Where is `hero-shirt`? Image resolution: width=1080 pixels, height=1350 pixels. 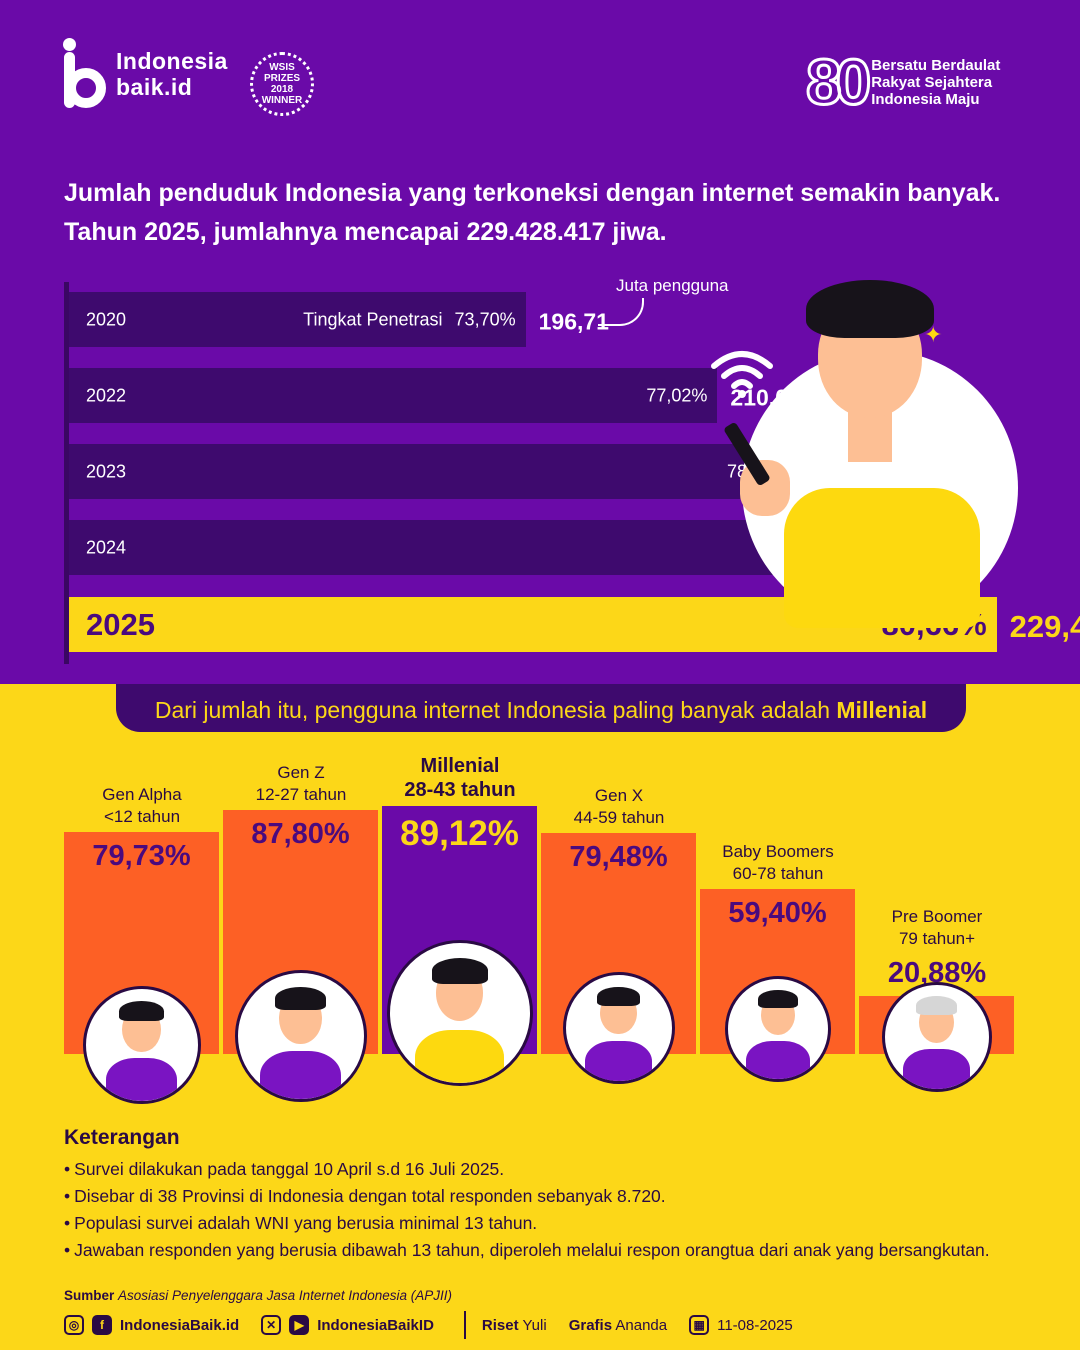
hero-shirt is located at coordinates (882, 558).